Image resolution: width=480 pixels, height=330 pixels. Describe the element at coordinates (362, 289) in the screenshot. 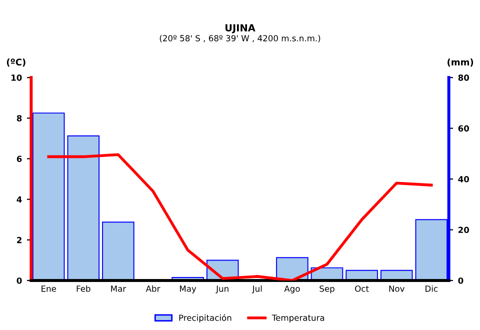

I see `x-tick-label: Oct` at that location.